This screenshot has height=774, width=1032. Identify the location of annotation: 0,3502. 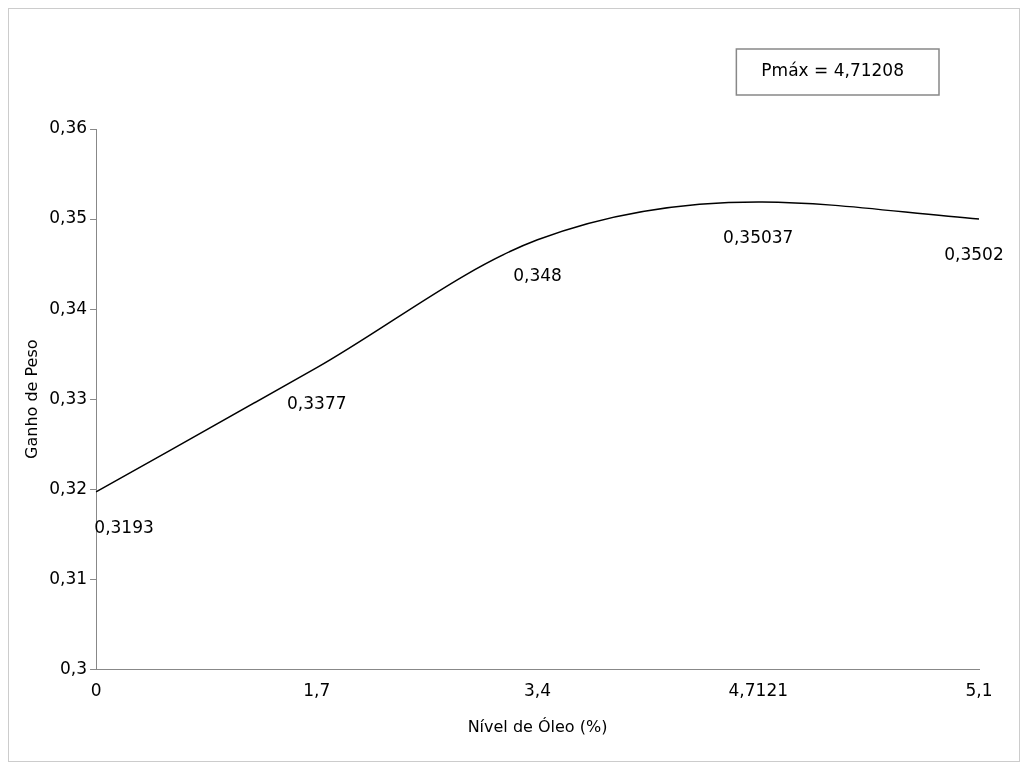
(974, 253).